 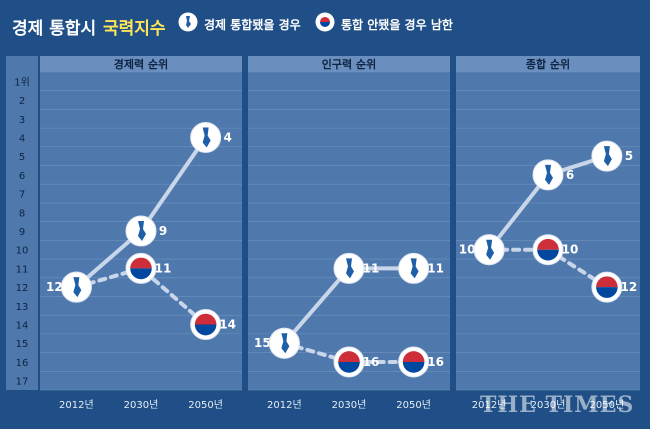 I want to click on data-label: 6, so click(x=570, y=175).